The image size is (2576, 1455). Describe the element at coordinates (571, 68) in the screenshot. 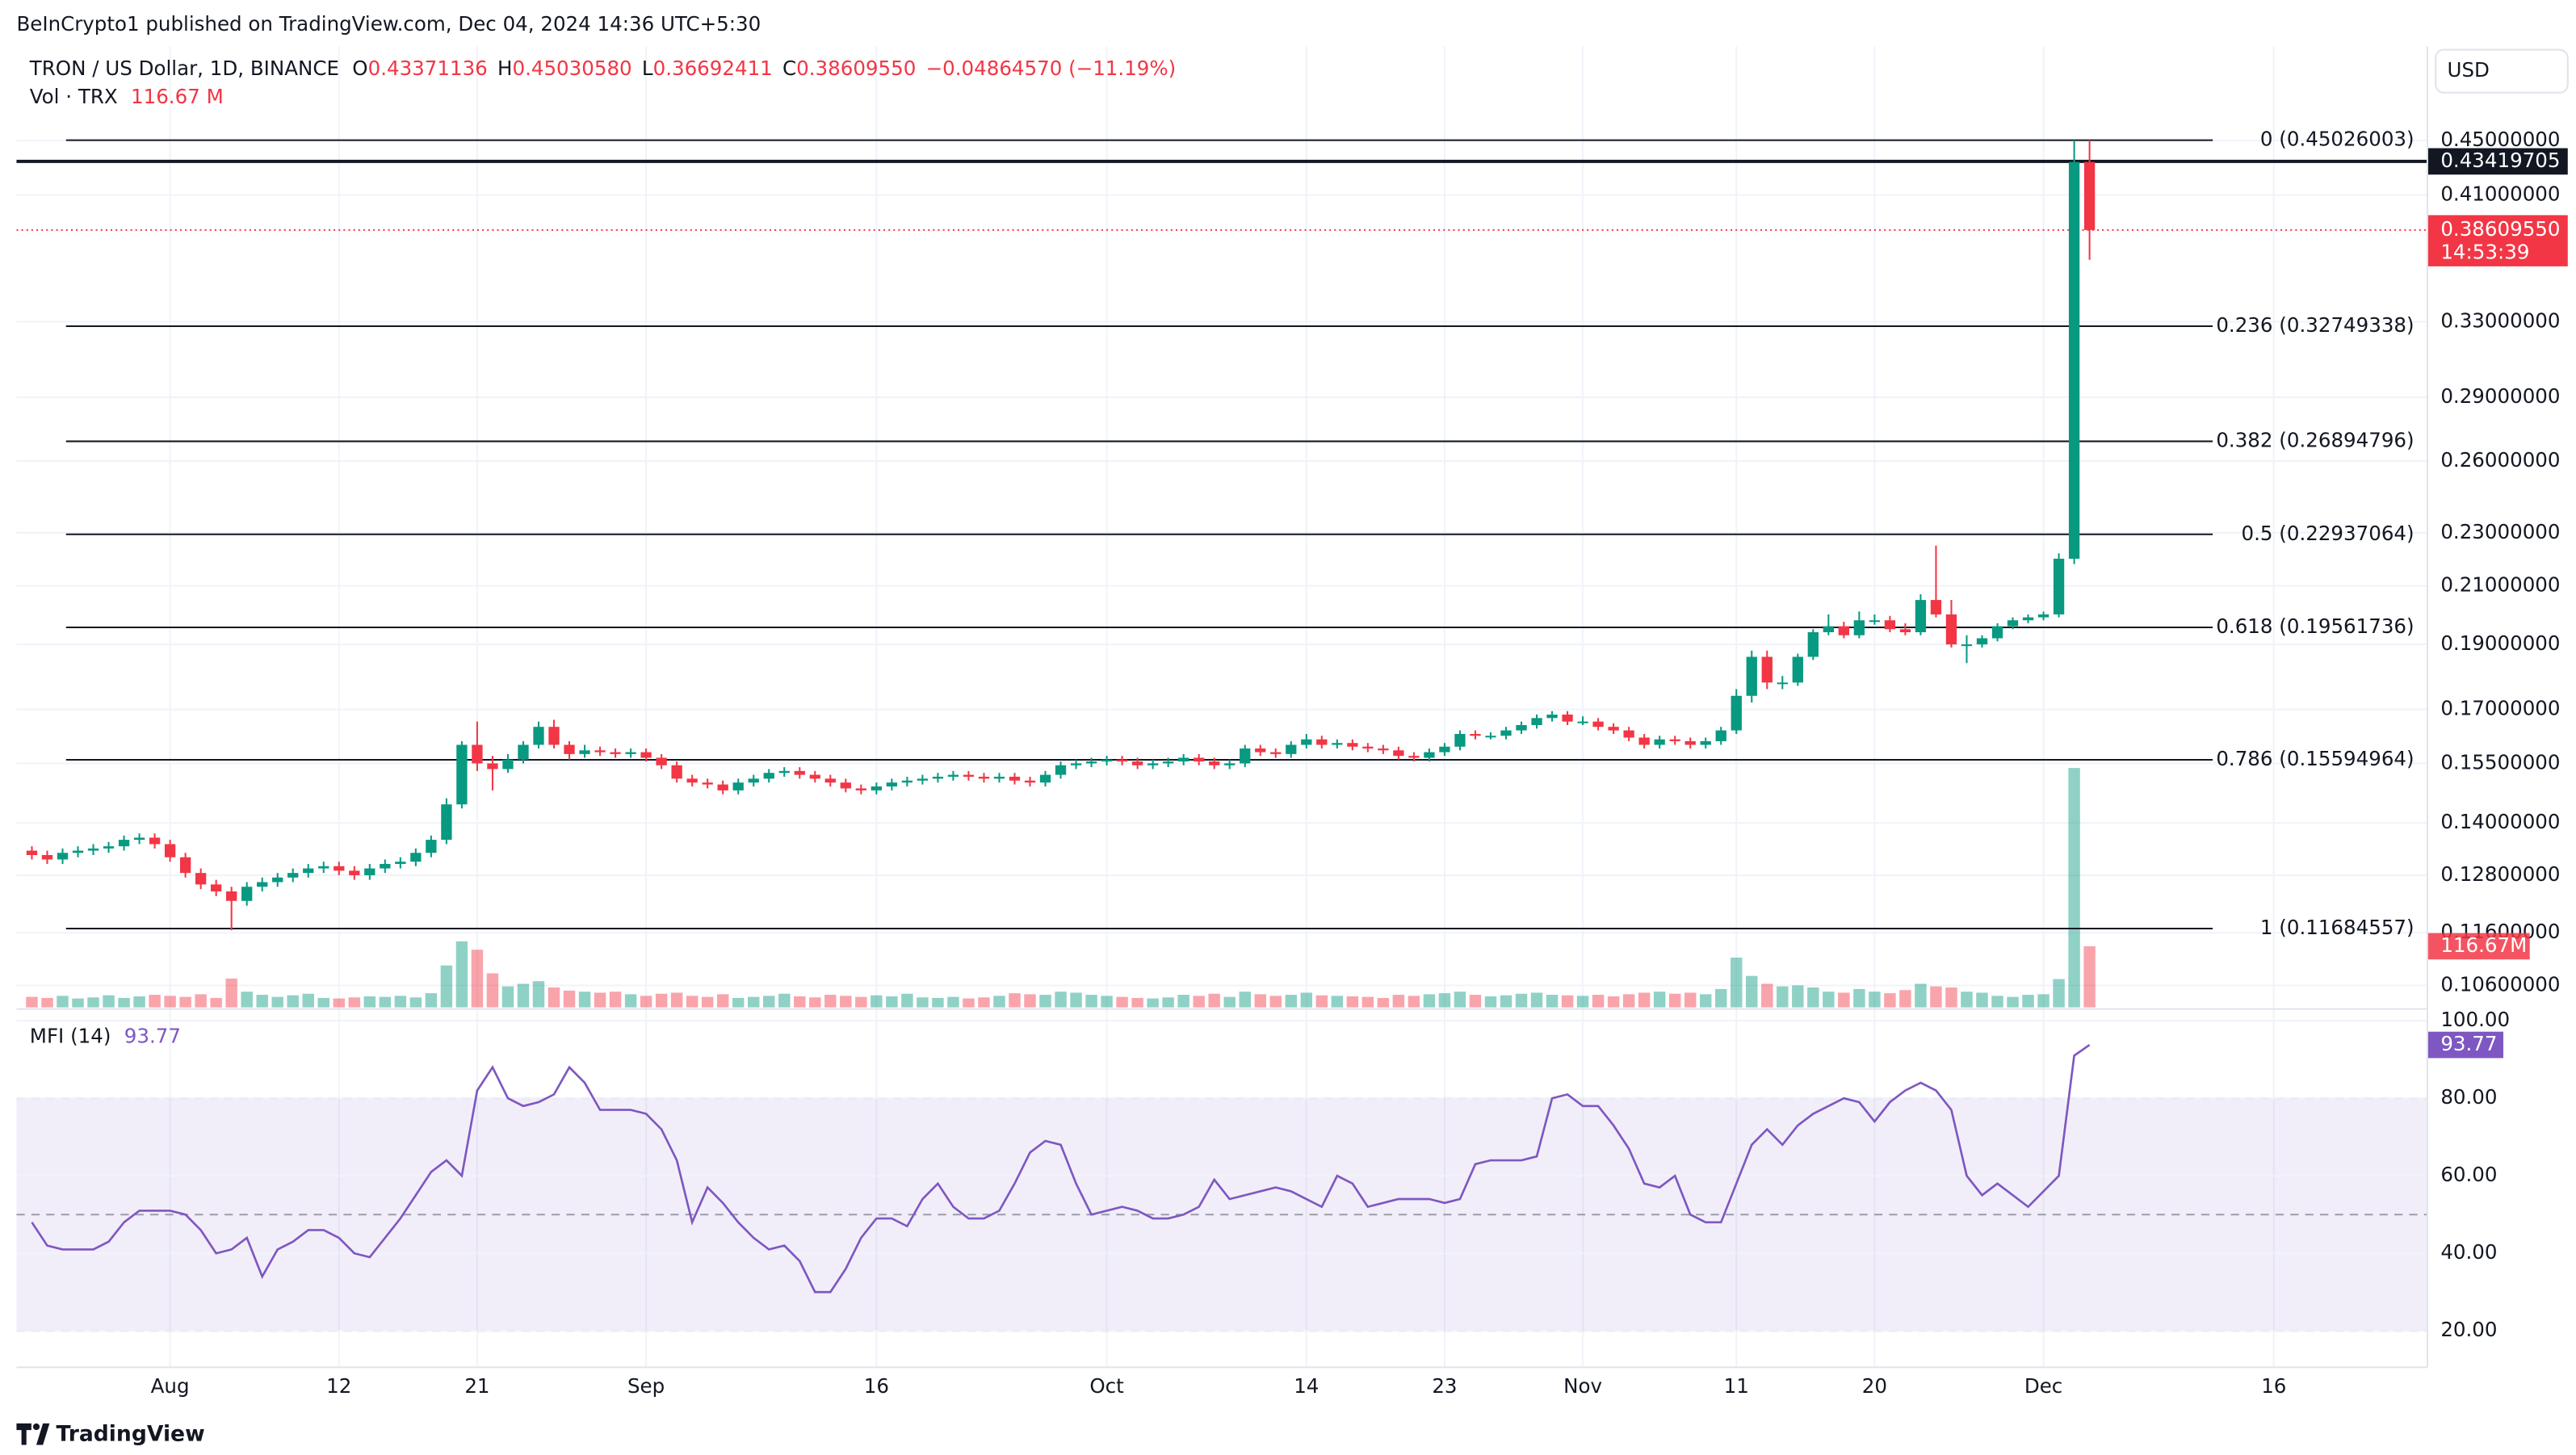

I see `legend-ohlc-value: 0.45030580` at that location.